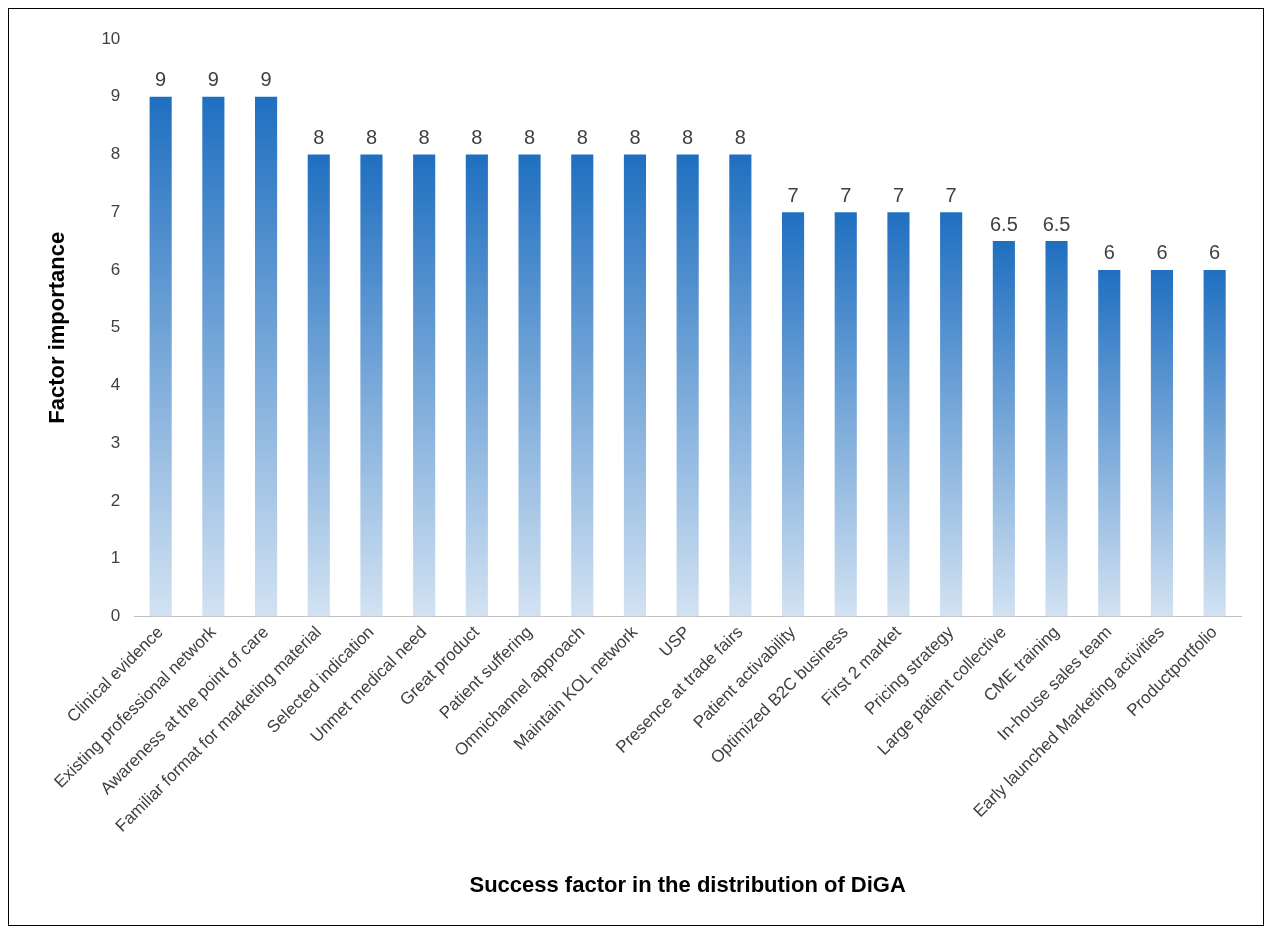 This screenshot has width=1276, height=939. Describe the element at coordinates (115, 211) in the screenshot. I see `y-tick-label: 7` at that location.